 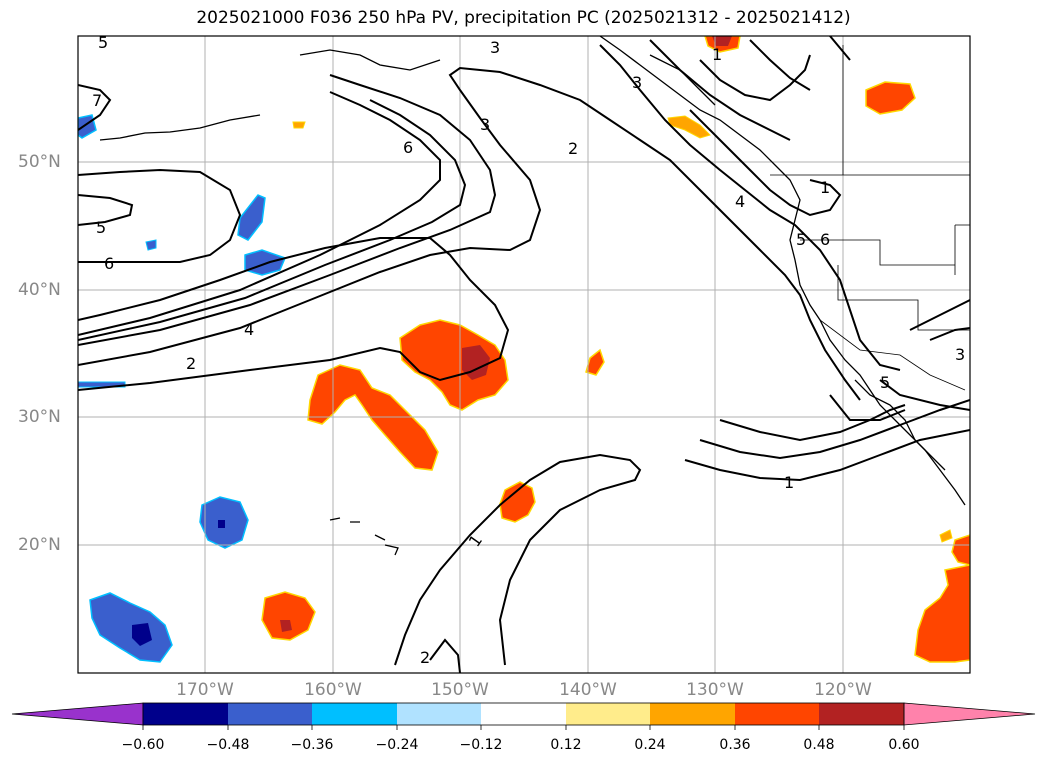 What do you see at coordinates (228, 745) in the screenshot?
I see `colorbar-tick-label: −0.48` at bounding box center [228, 745].